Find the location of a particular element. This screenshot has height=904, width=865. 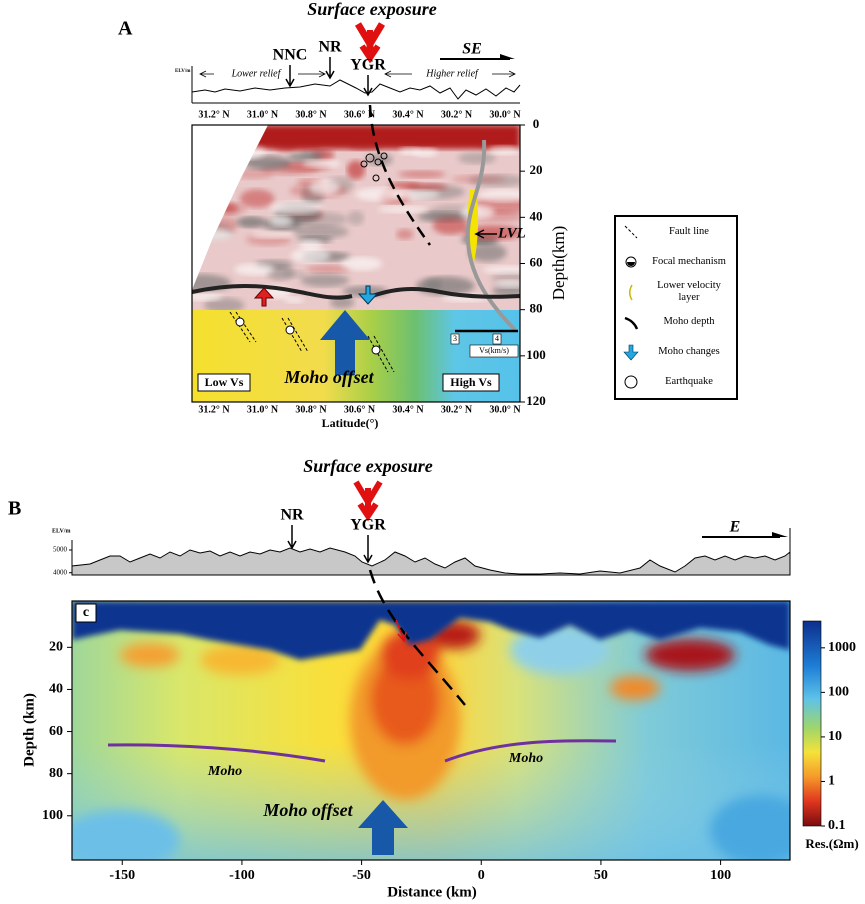

inset-box is located at coordinates (86, 613).